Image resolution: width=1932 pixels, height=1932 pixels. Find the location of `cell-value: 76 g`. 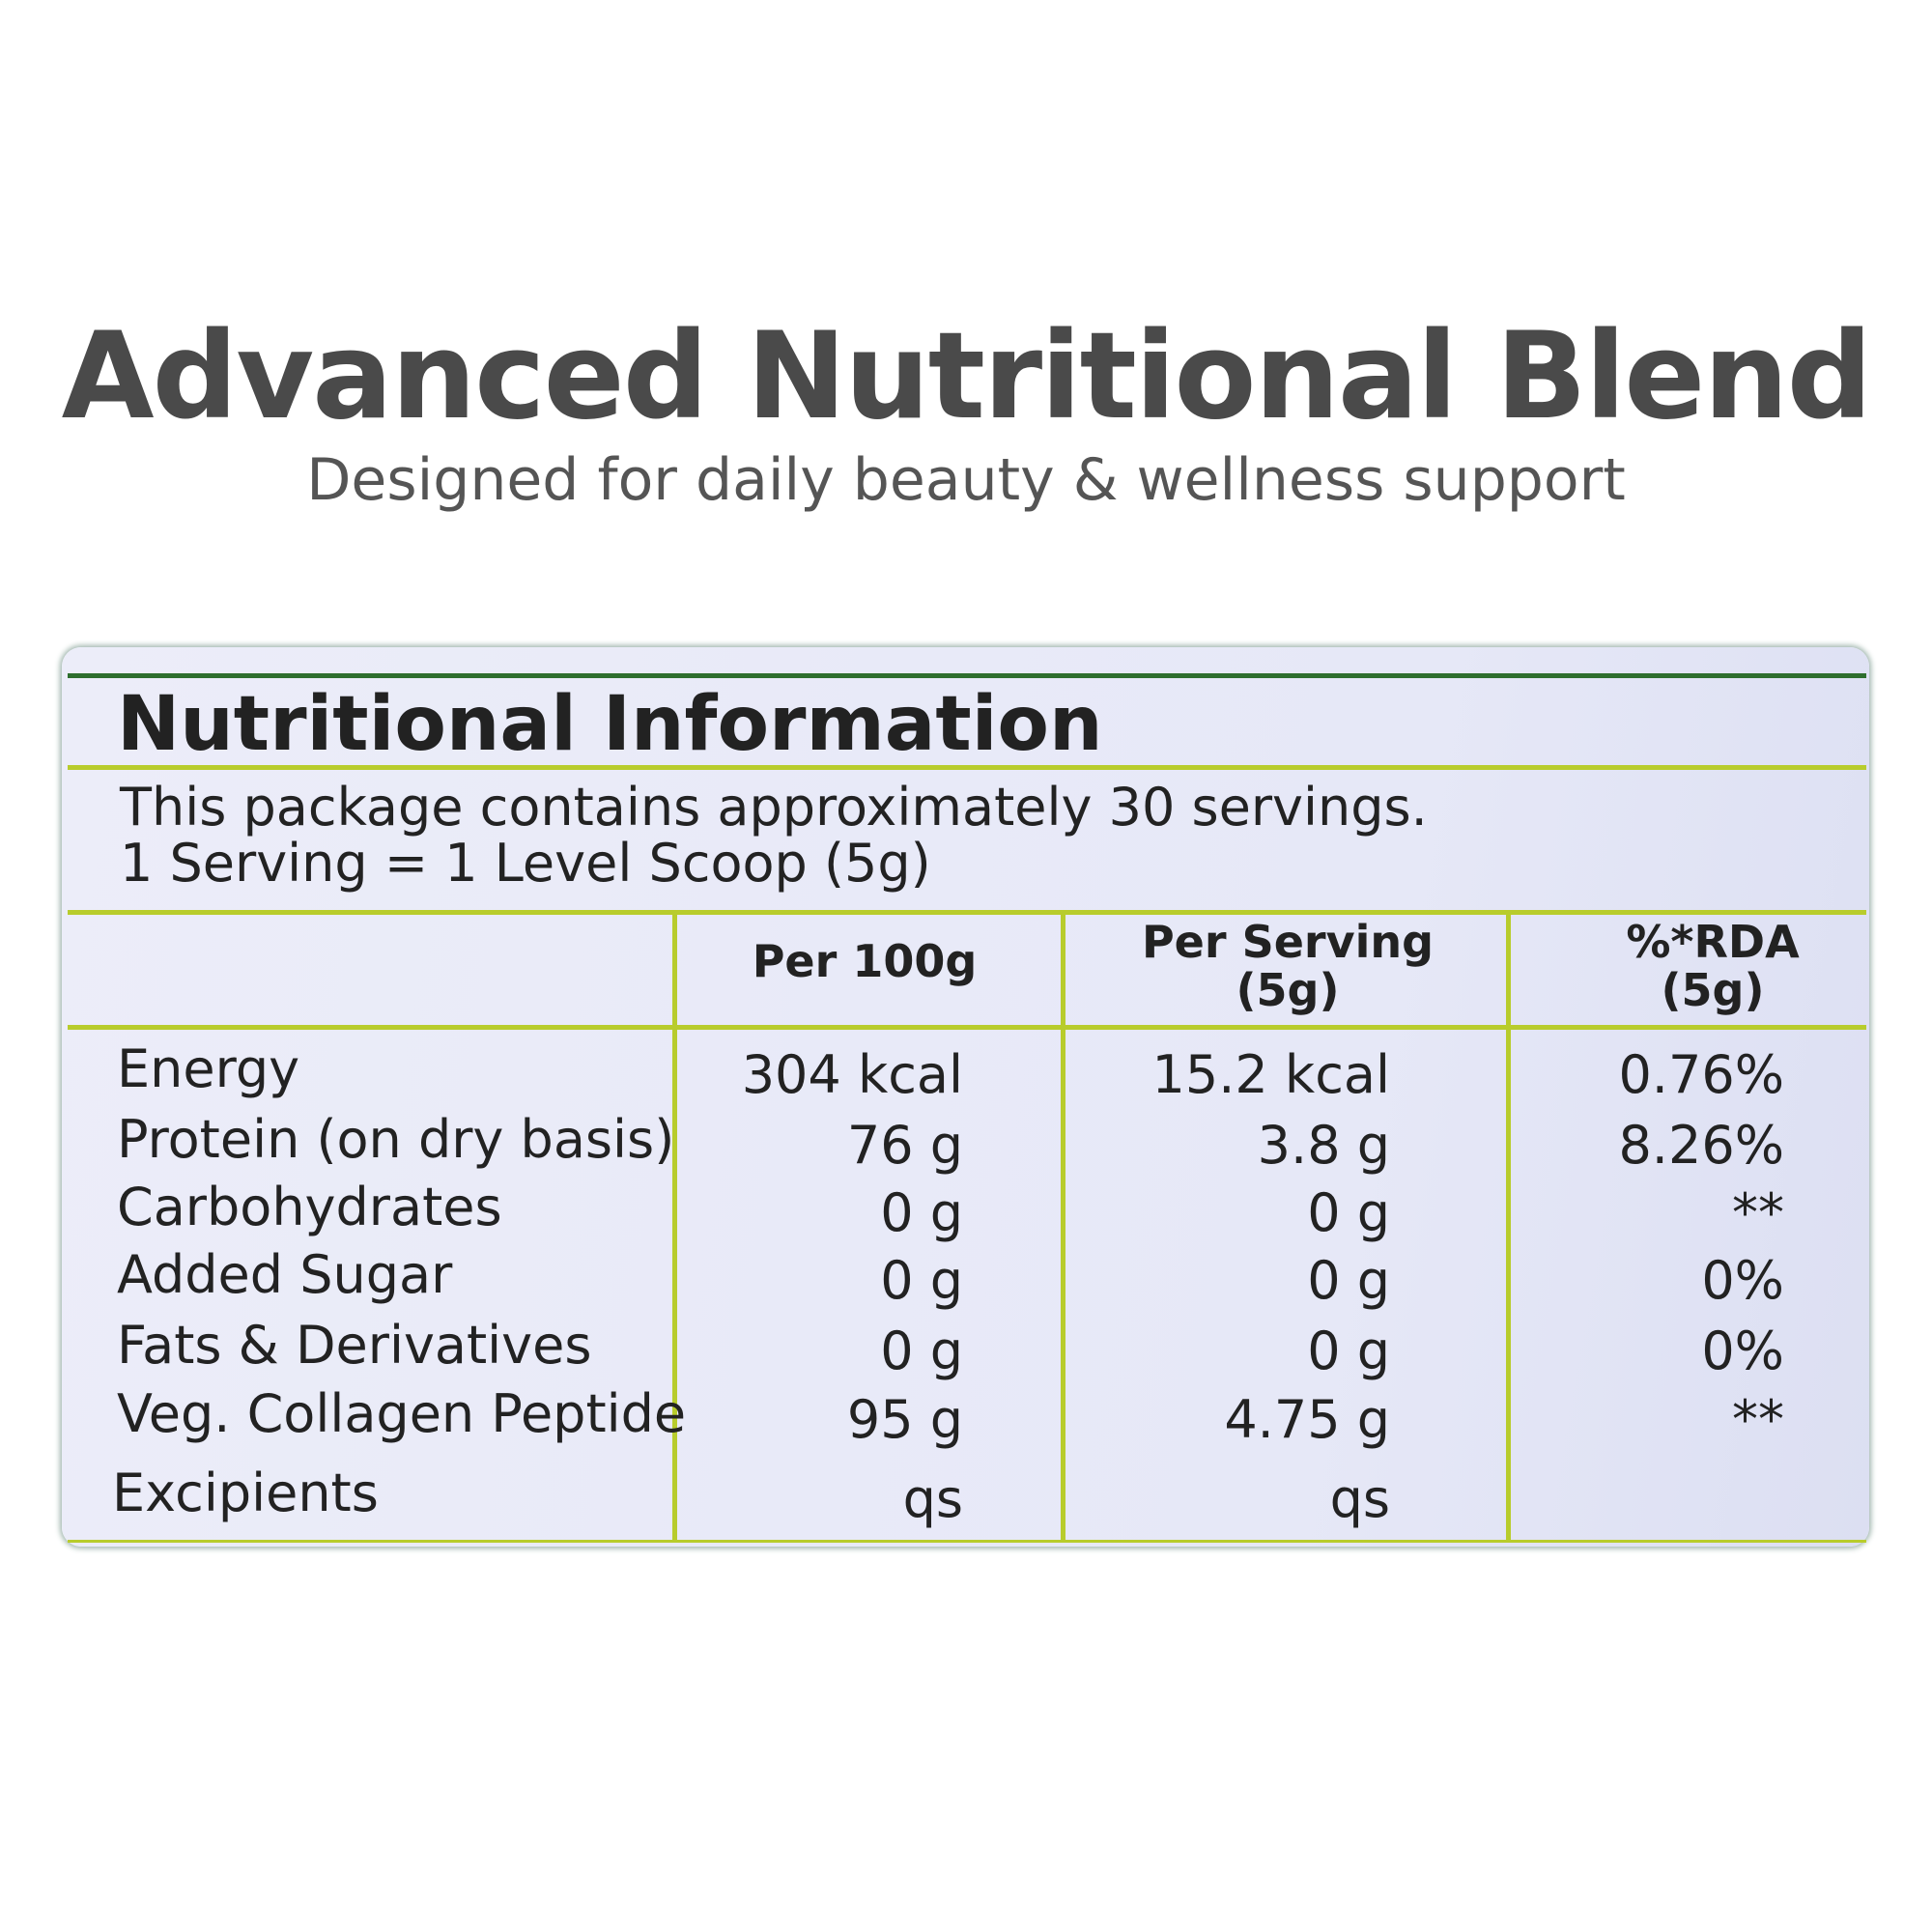

cell-value: 76 g is located at coordinates (904, 1145).